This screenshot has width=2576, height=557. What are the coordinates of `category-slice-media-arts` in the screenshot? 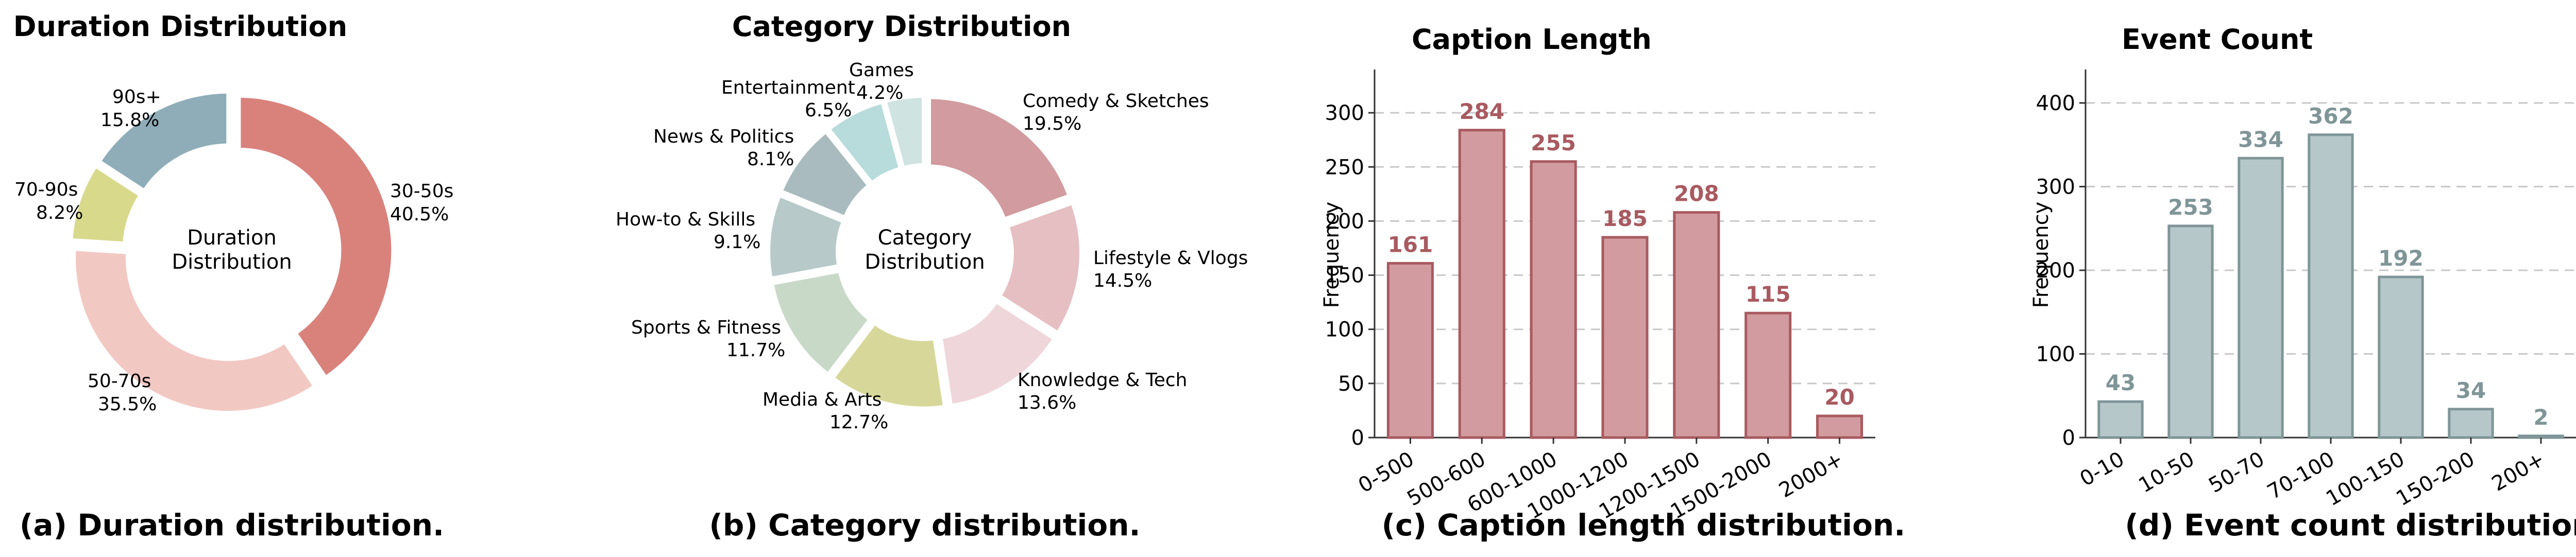 It's located at (888, 365).